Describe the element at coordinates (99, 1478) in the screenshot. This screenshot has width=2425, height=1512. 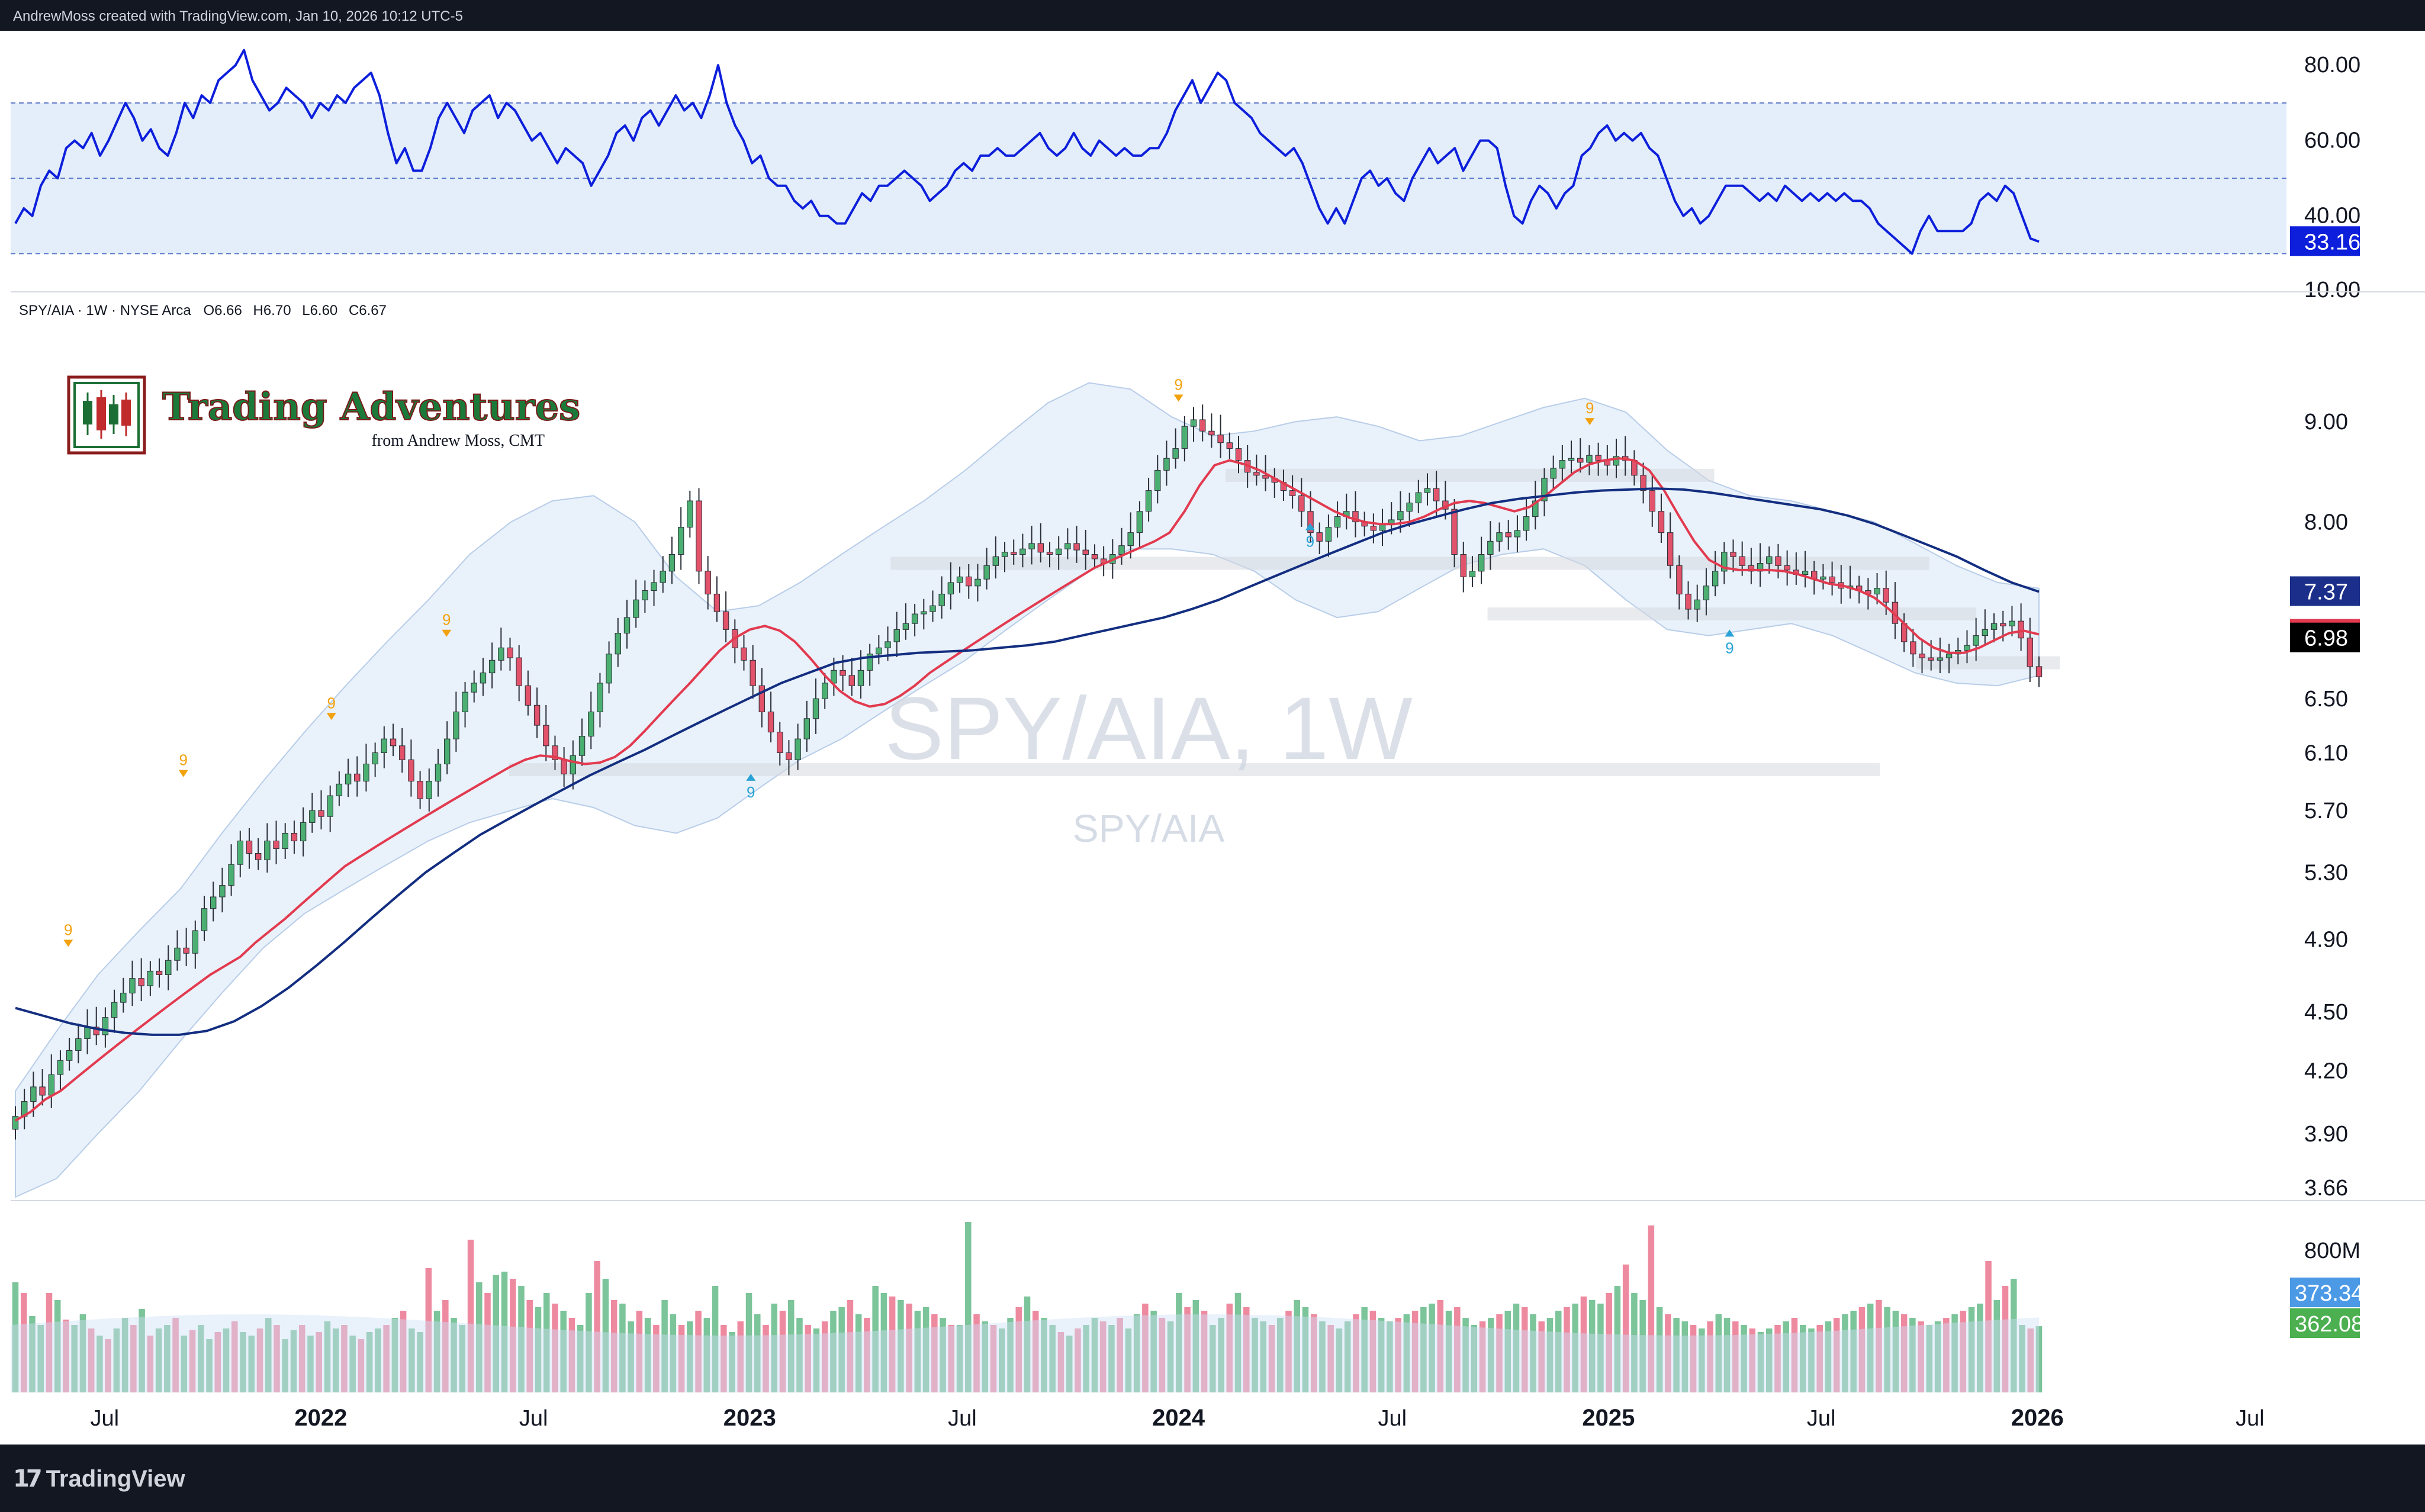
I see `tradingview-logo: 17 TradingView` at that location.